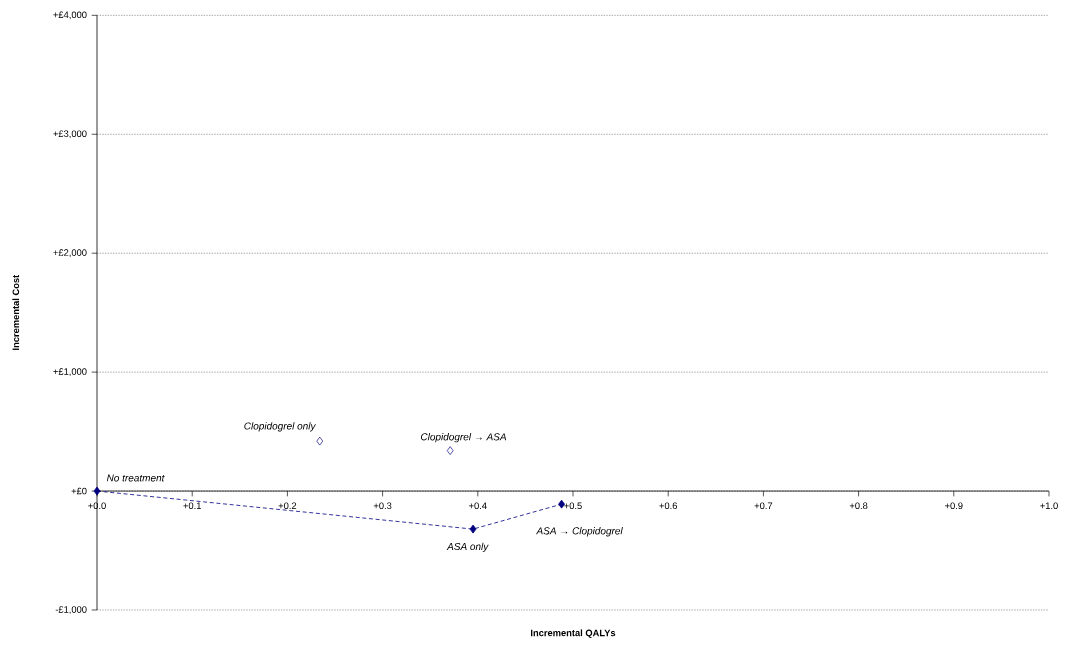  What do you see at coordinates (70, 372) in the screenshot?
I see `y-tick-label: +£1,000` at bounding box center [70, 372].